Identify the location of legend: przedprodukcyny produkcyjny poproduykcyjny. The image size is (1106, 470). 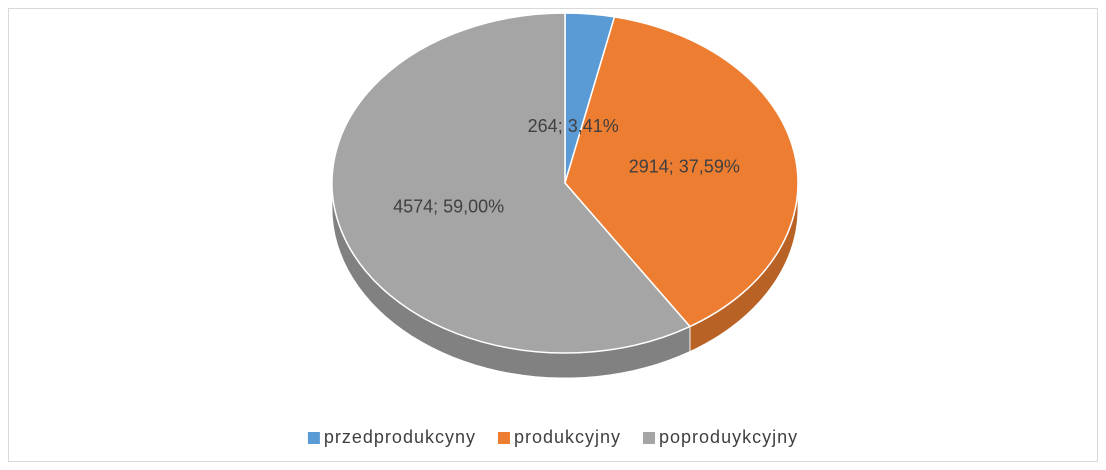
(552, 437).